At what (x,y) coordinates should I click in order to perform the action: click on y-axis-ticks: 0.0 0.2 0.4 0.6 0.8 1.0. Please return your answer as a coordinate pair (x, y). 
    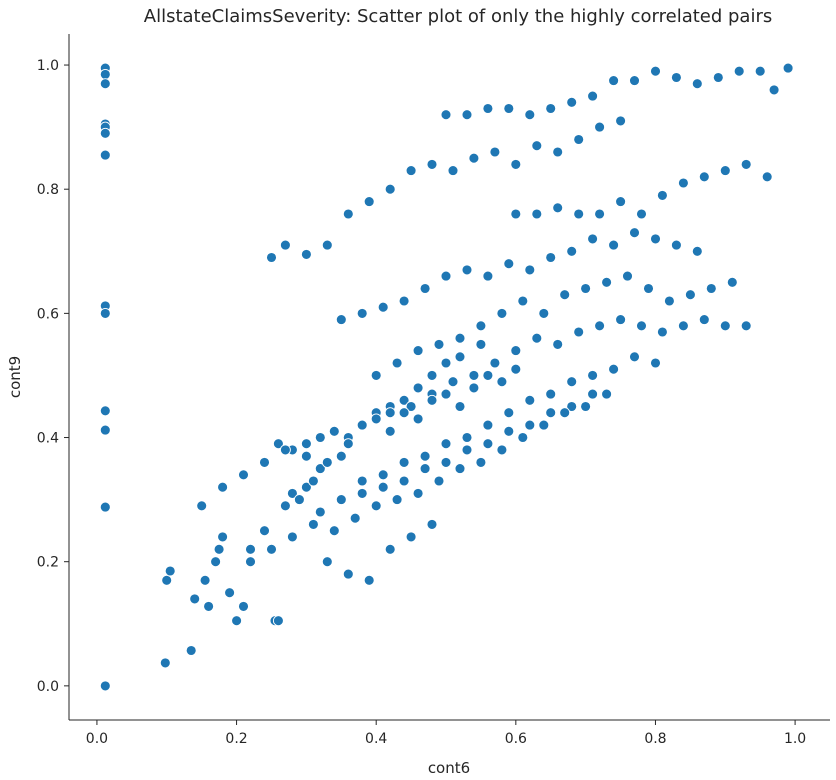
    Looking at the image, I should click on (53, 376).